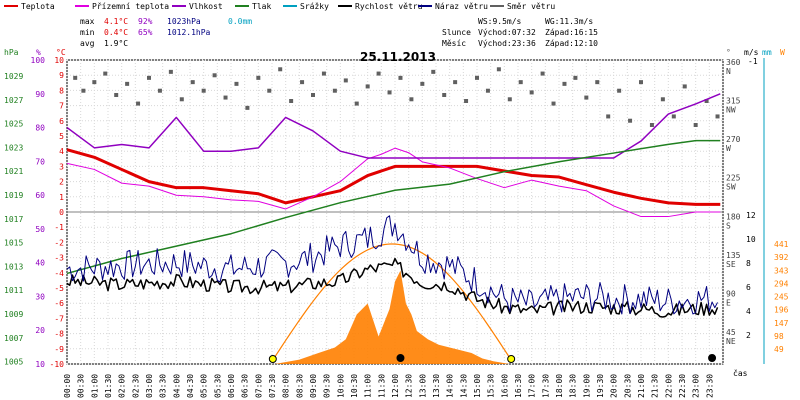  Describe the element at coordinates (477, 386) in the screenshot. I see `time-tick-label: 15:00` at that location.